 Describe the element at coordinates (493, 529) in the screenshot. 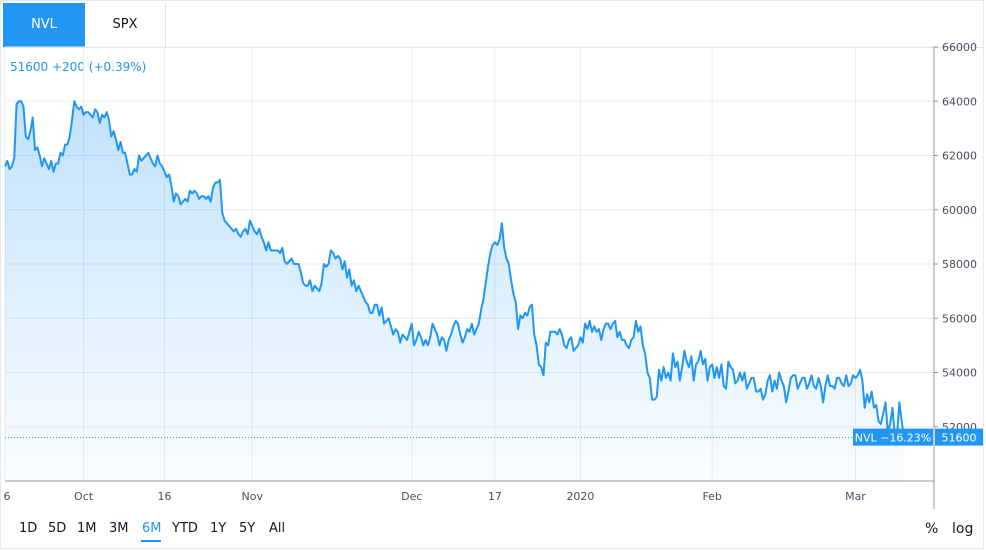

I see `range-toolbar: 1D 5D 1M 3M 6M YTD 1Y 5Y All % log` at that location.